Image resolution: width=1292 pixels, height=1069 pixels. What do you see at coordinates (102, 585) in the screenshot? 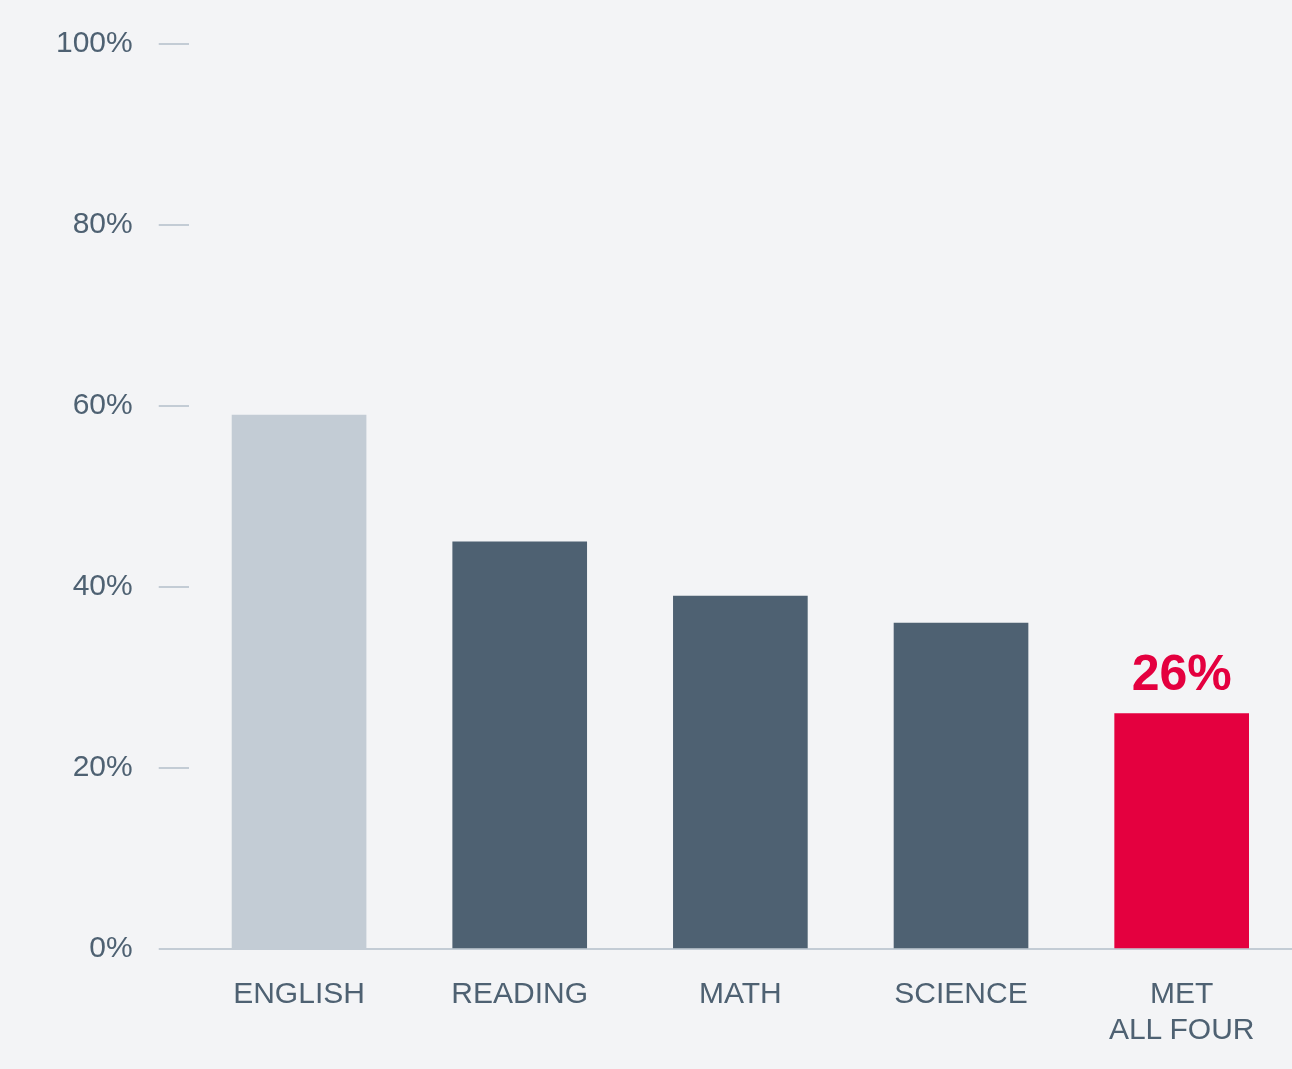
I see `y-tick-label: 40%` at bounding box center [102, 585].